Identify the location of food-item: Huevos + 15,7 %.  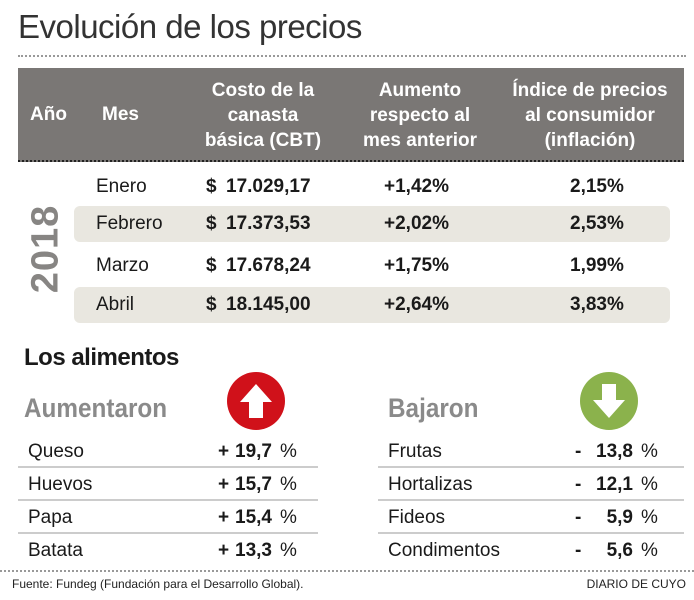
(168, 484).